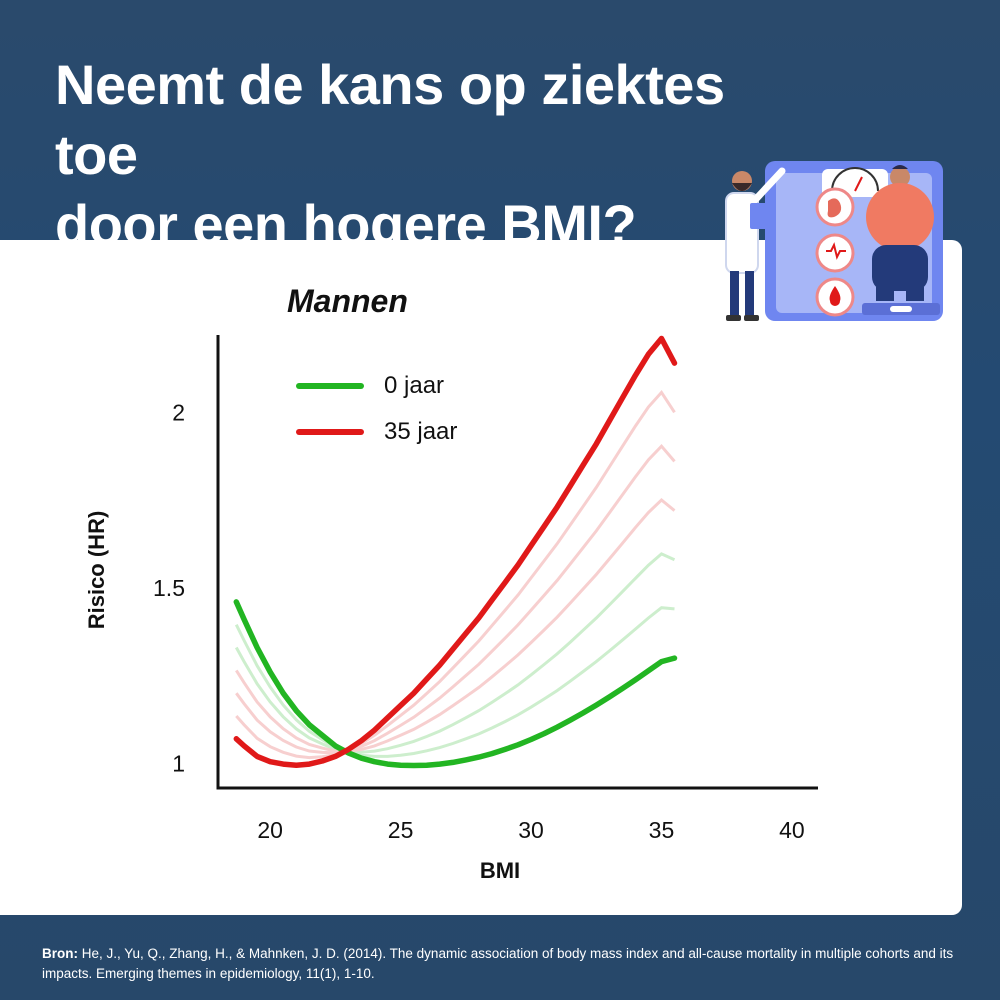 This screenshot has height=1000, width=1000. Describe the element at coordinates (270, 830) in the screenshot. I see `x-tick-label: 20` at that location.